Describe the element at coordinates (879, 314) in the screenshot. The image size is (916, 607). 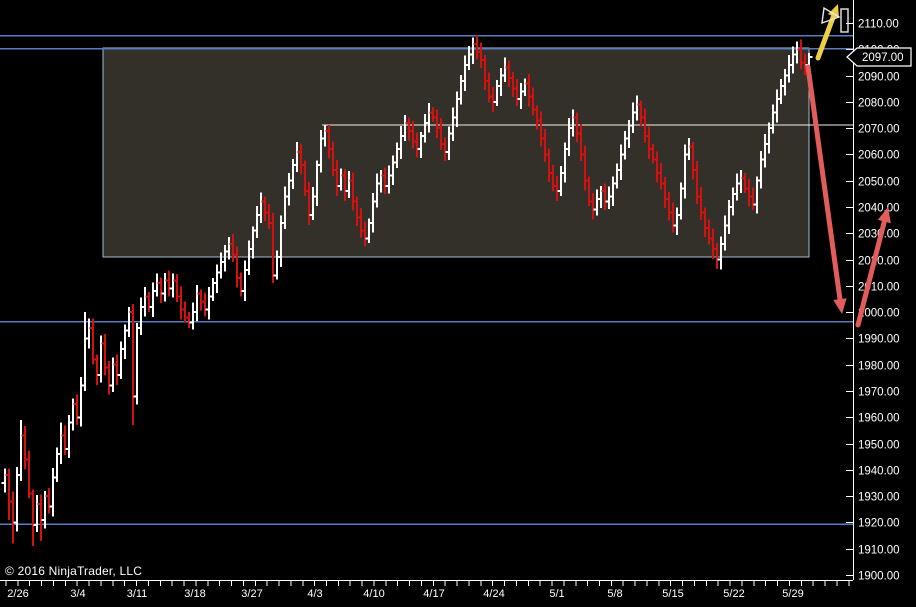
I see `price-tick-label: 2000.00` at that location.